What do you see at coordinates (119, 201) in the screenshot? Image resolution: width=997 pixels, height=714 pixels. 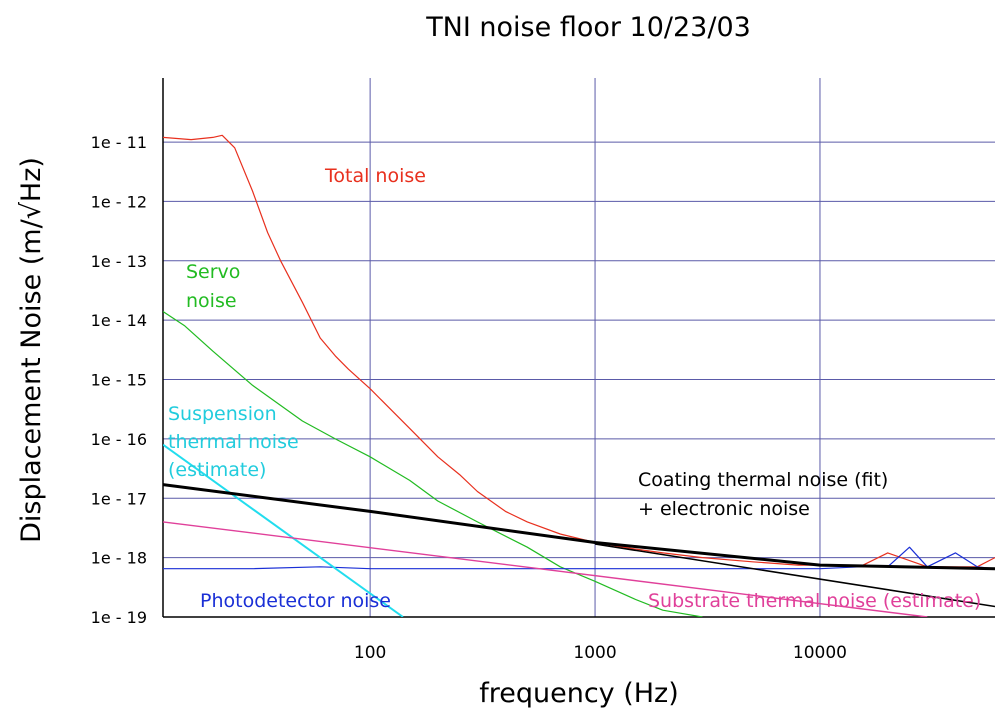 I see `y-tick-label: 1e - 12` at bounding box center [119, 201].